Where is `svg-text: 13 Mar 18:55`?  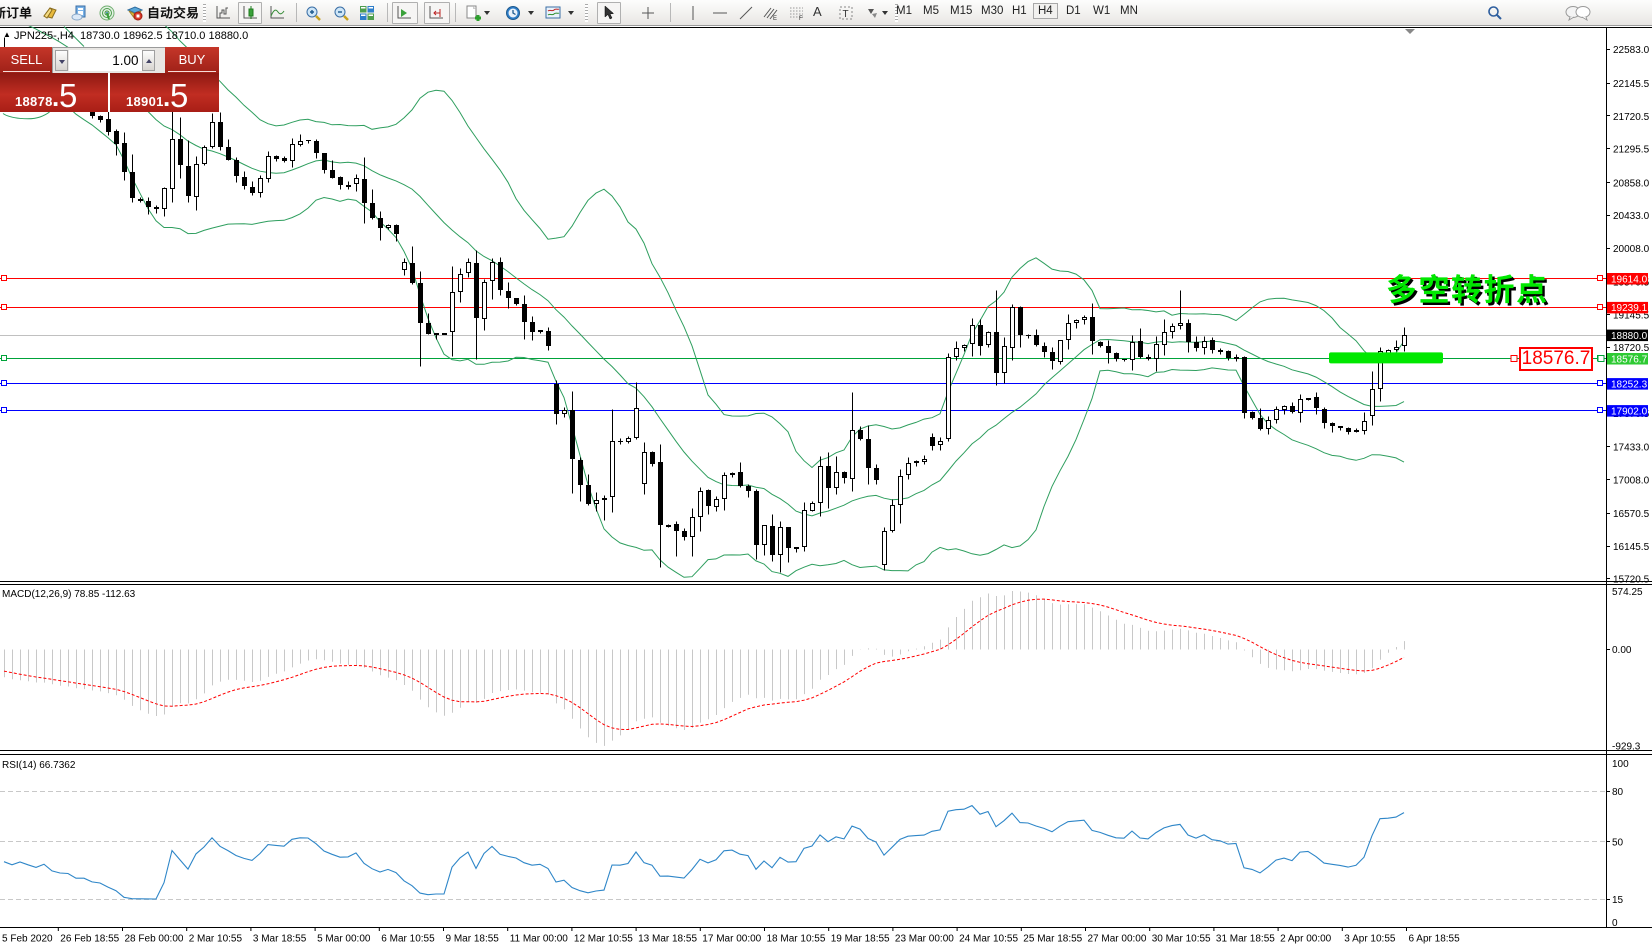
svg-text: 13 Mar 18:55 is located at coordinates (667, 939).